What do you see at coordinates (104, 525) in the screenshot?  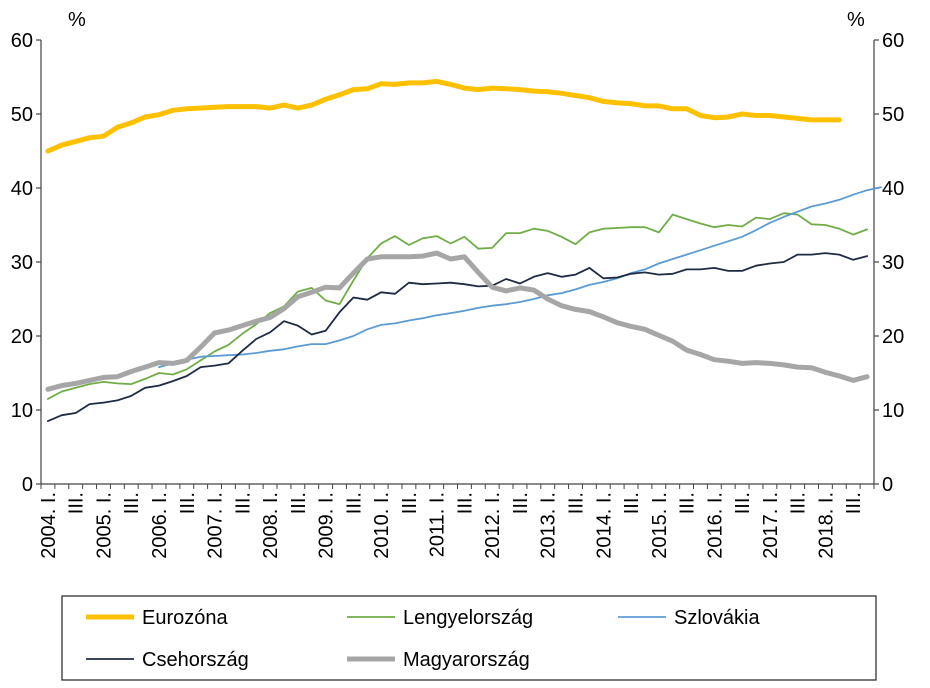 I see `x-tick-label: 2005. I.` at bounding box center [104, 525].